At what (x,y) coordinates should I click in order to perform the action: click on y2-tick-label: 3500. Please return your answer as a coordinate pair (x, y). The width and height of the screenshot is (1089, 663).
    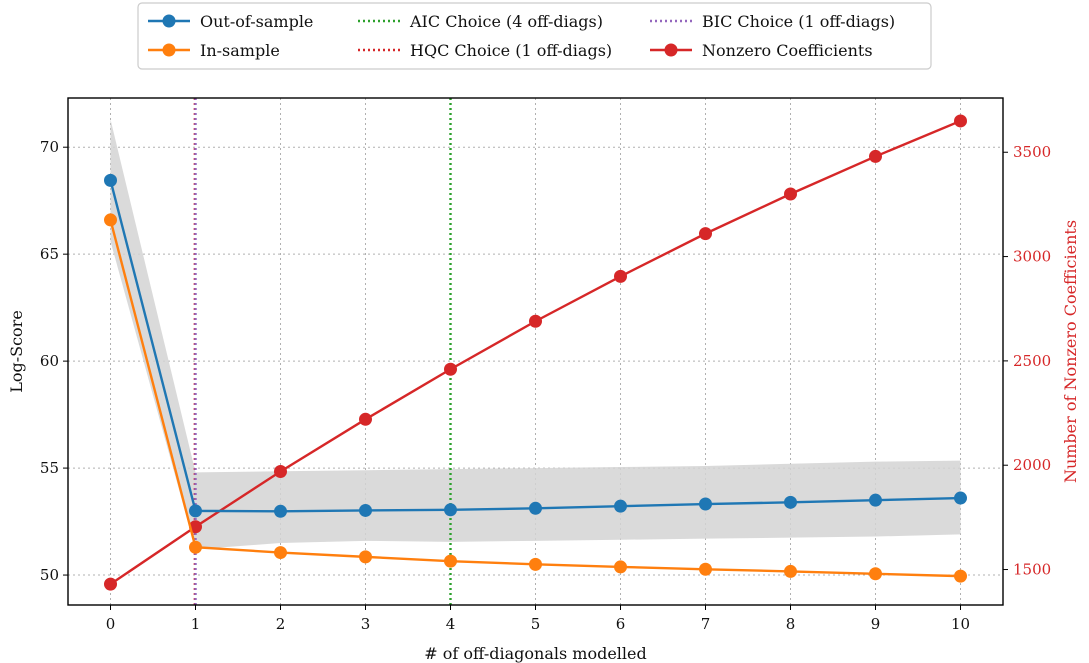
    Looking at the image, I should click on (1032, 152).